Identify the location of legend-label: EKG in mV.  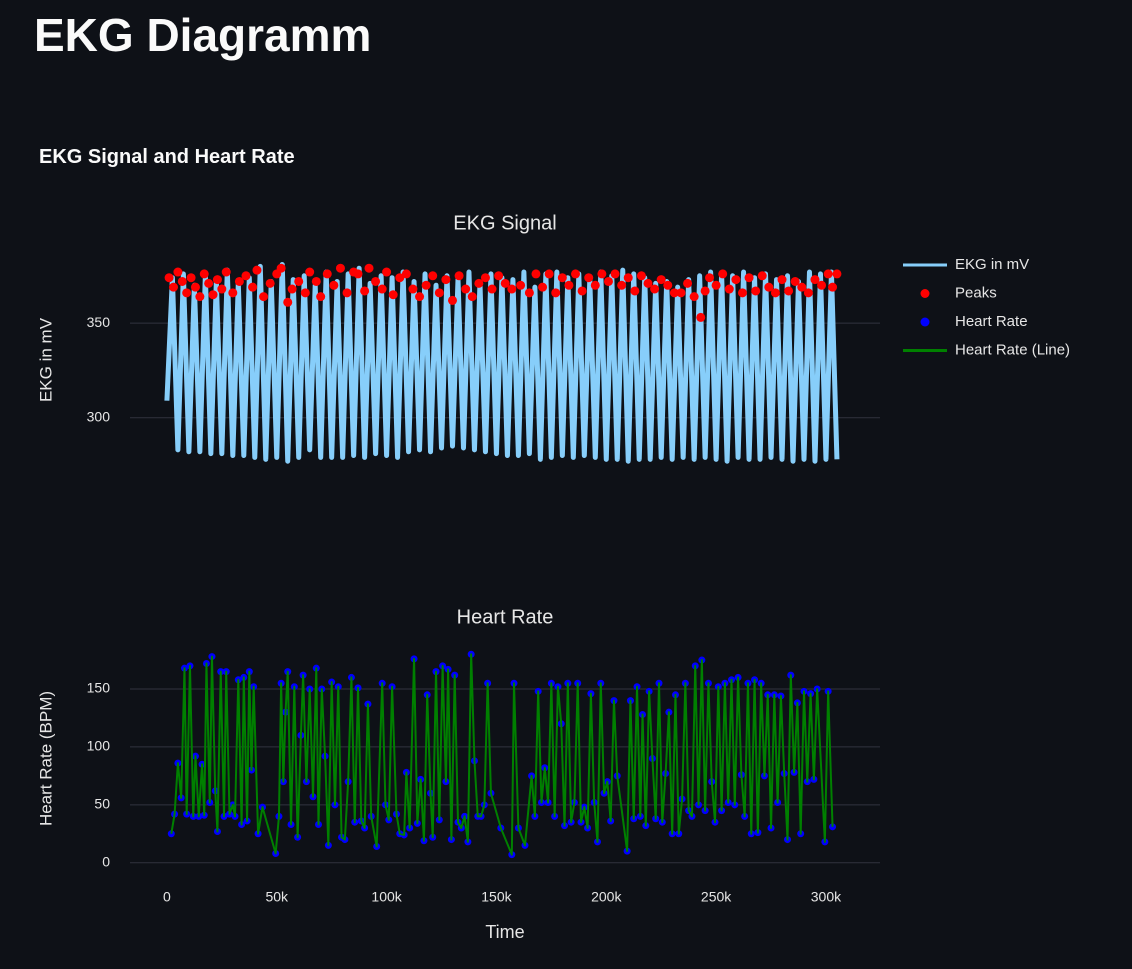
(992, 264).